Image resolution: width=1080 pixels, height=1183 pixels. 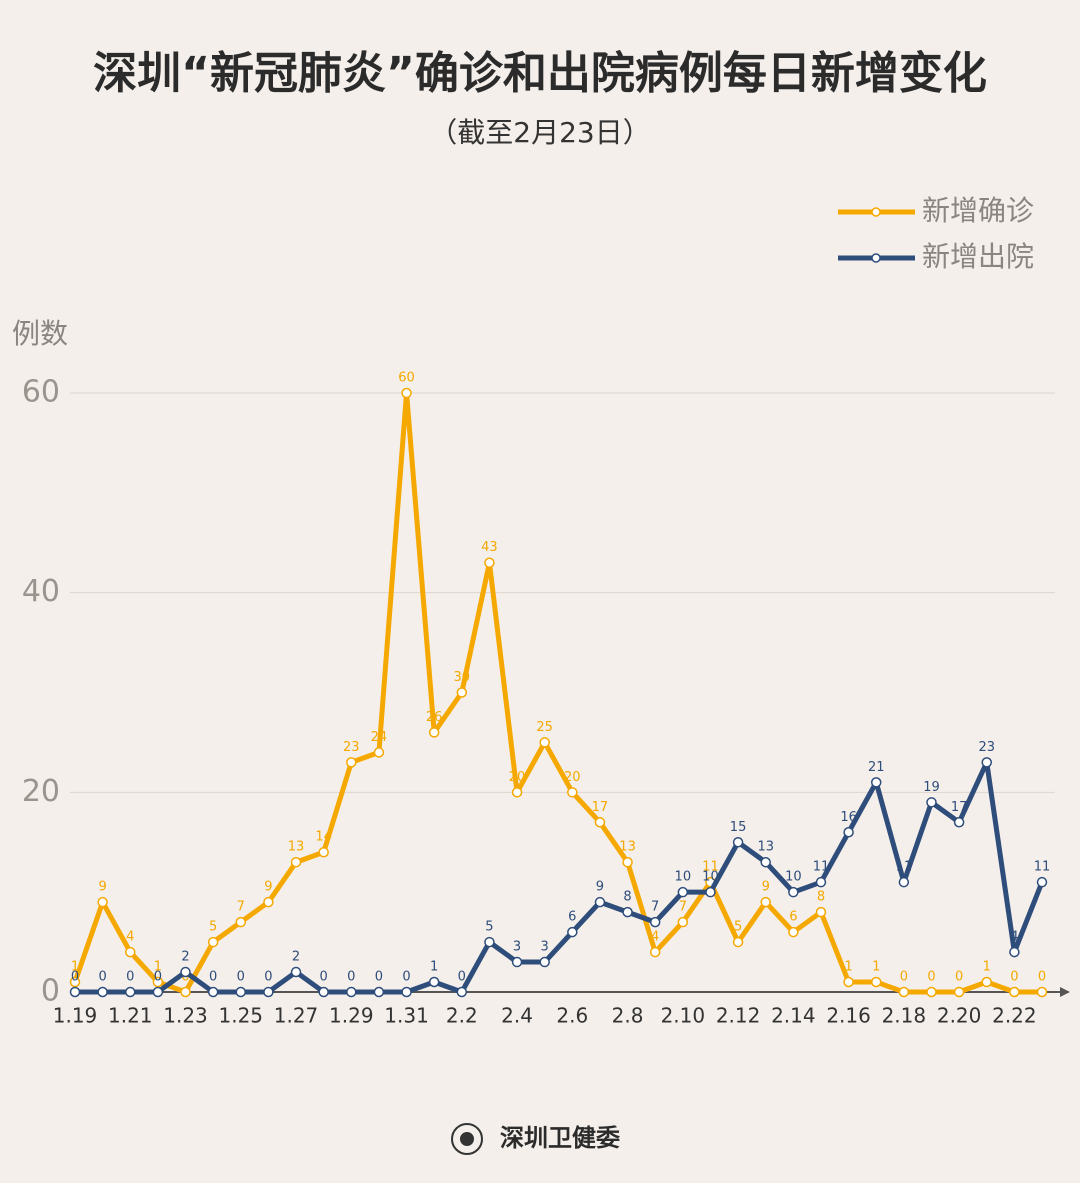 What do you see at coordinates (296, 1016) in the screenshot?
I see `x-tick-label: 1.27` at bounding box center [296, 1016].